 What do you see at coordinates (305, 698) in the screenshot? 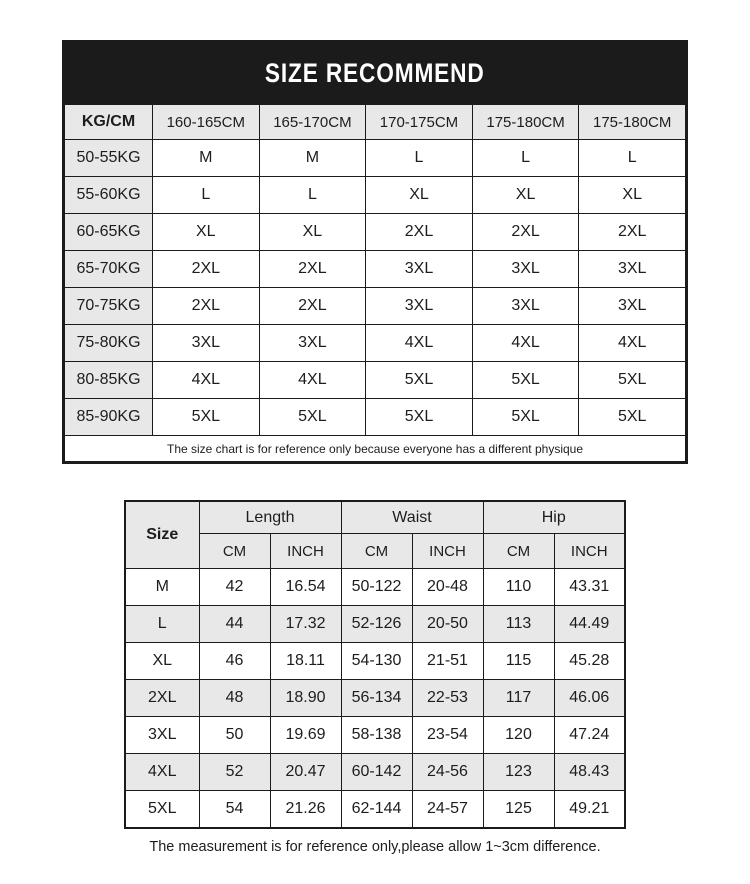
I see `table-cell: 18.90` at bounding box center [305, 698].